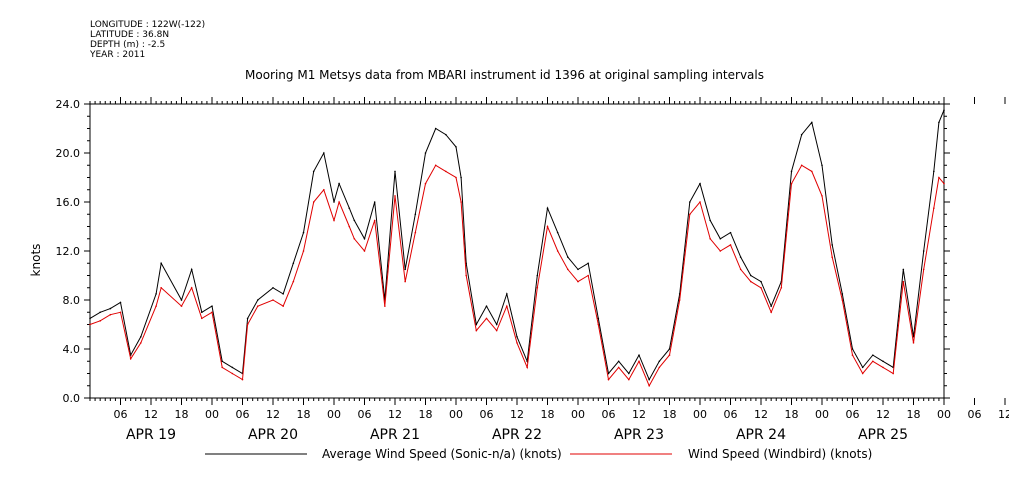 This screenshot has height=504, width=1009. What do you see at coordinates (36, 260) in the screenshot?
I see `y-axis-label: knots` at bounding box center [36, 260].